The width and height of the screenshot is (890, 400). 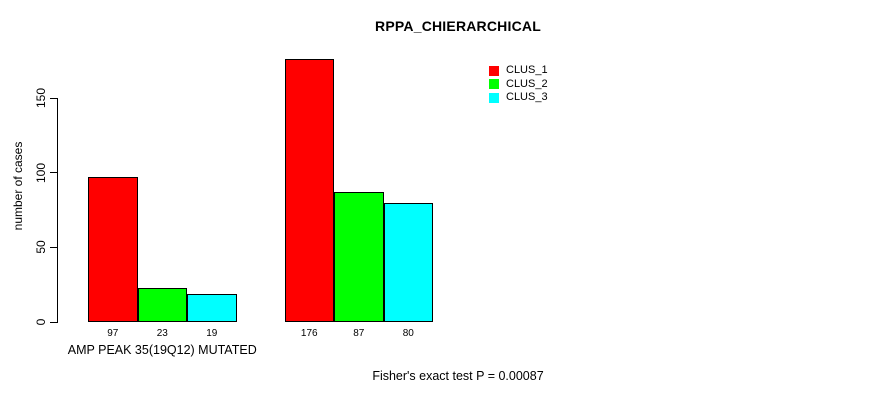 I want to click on y-tick-label: 100, so click(x=41, y=172).